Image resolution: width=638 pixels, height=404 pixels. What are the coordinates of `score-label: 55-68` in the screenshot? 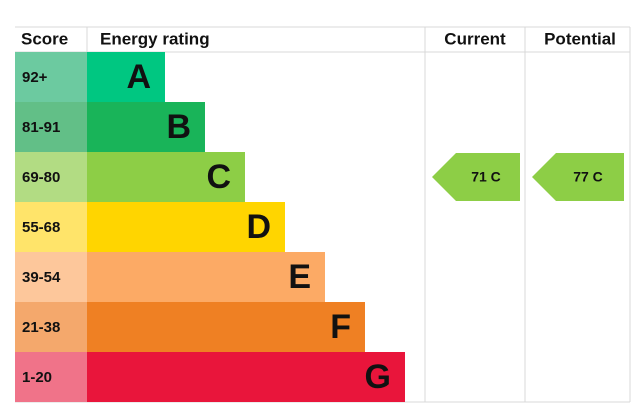 It's located at (41, 227).